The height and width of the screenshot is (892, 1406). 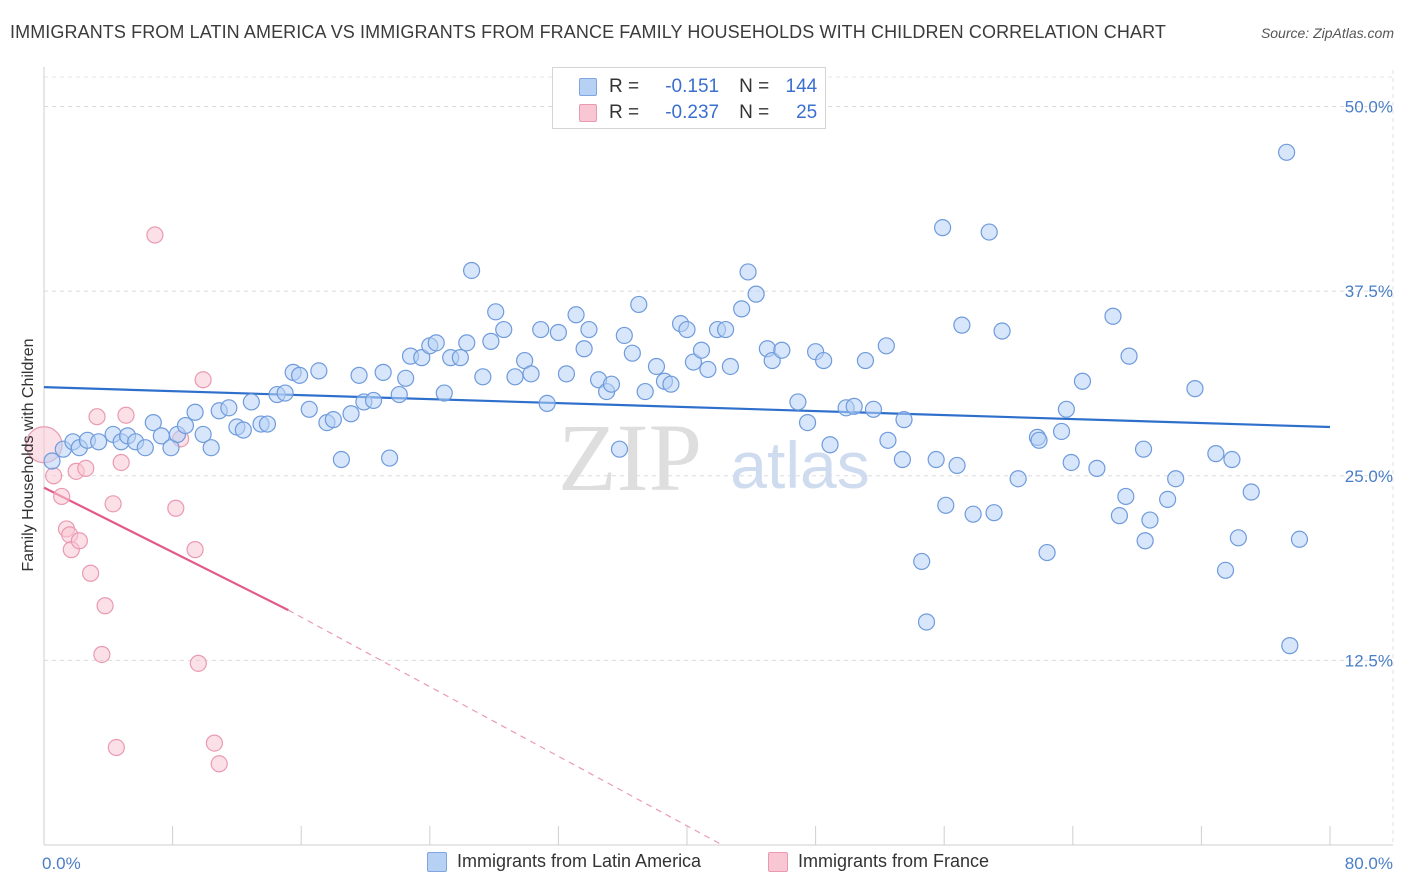 I want to click on legend-r-value: -0.151, so click(x=692, y=86).